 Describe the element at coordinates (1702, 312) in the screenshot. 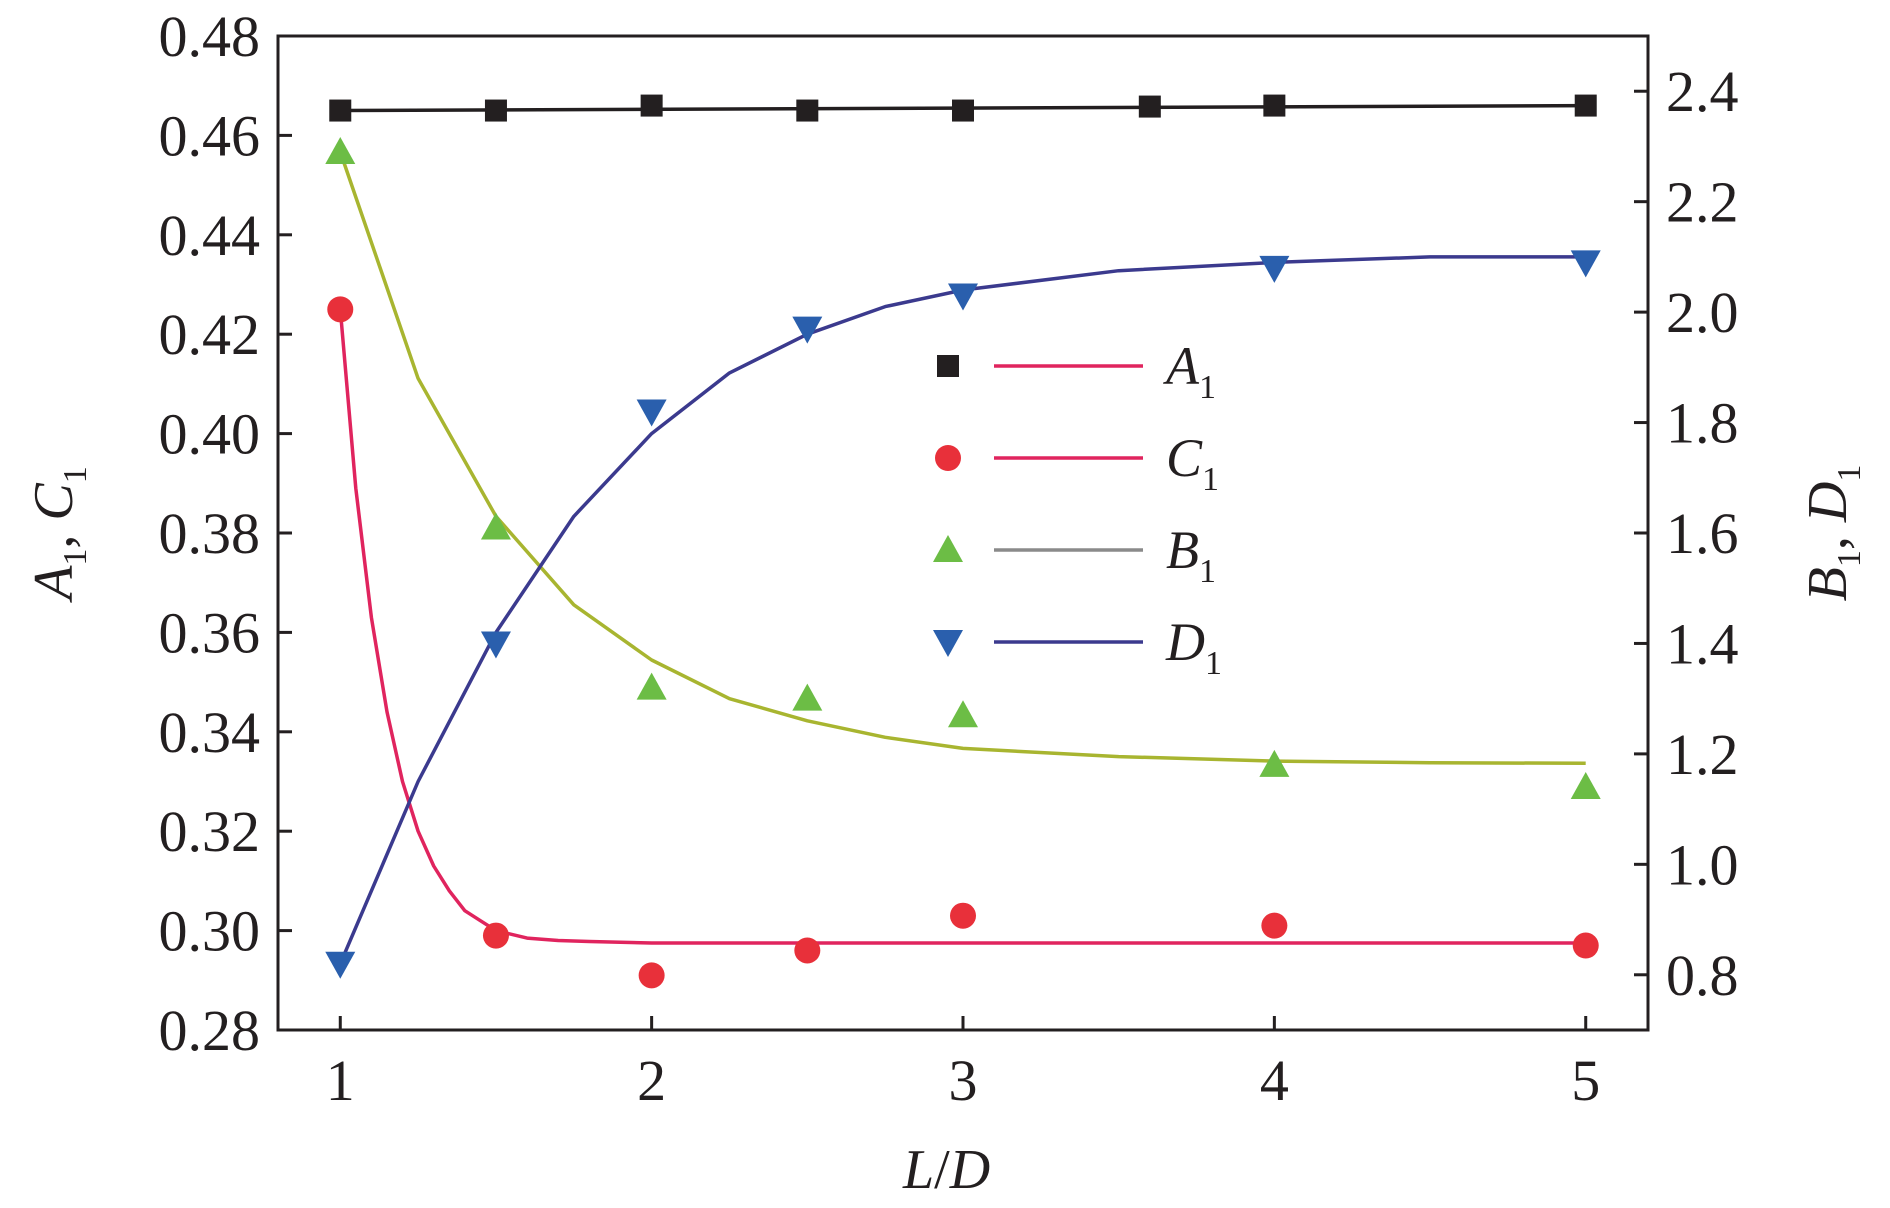

I see `y-right-tick-label: 2.0` at that location.